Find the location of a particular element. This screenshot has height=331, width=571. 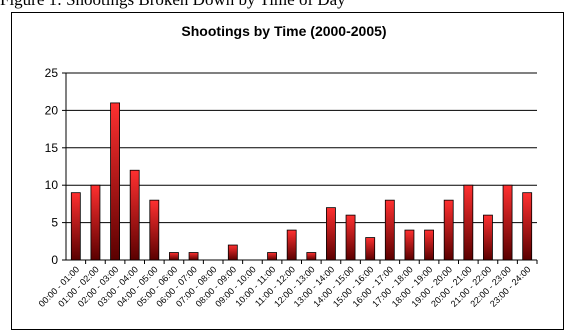

y-tick-label: 5 is located at coordinates (54, 223).